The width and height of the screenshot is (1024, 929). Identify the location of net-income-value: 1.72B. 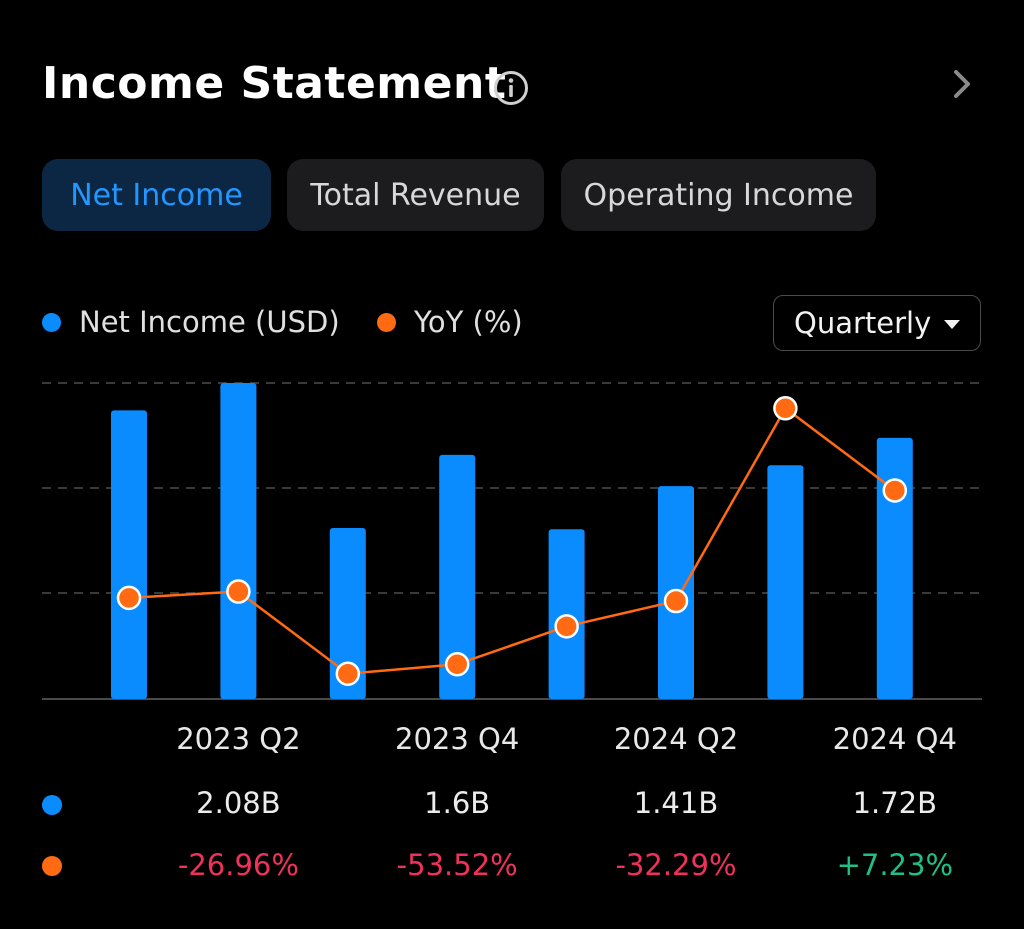
(895, 803).